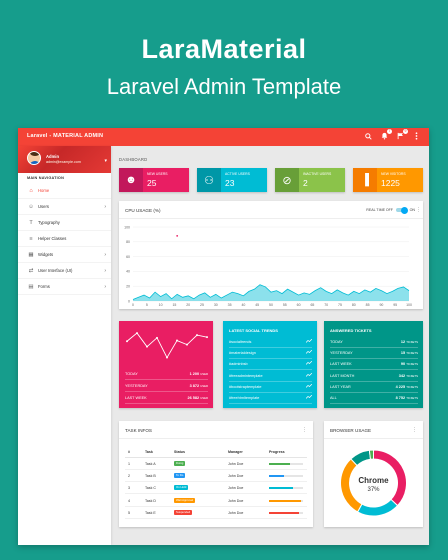 This screenshot has width=448, height=560. Describe the element at coordinates (375, 210) in the screenshot. I see `realtime-label: REAL TIME` at that location.